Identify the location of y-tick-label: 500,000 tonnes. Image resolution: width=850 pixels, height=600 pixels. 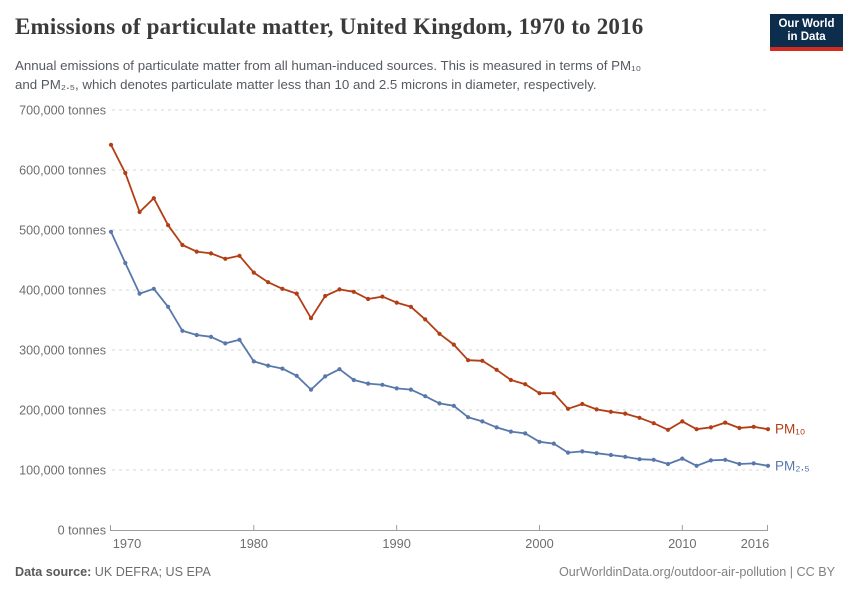
(62, 231).